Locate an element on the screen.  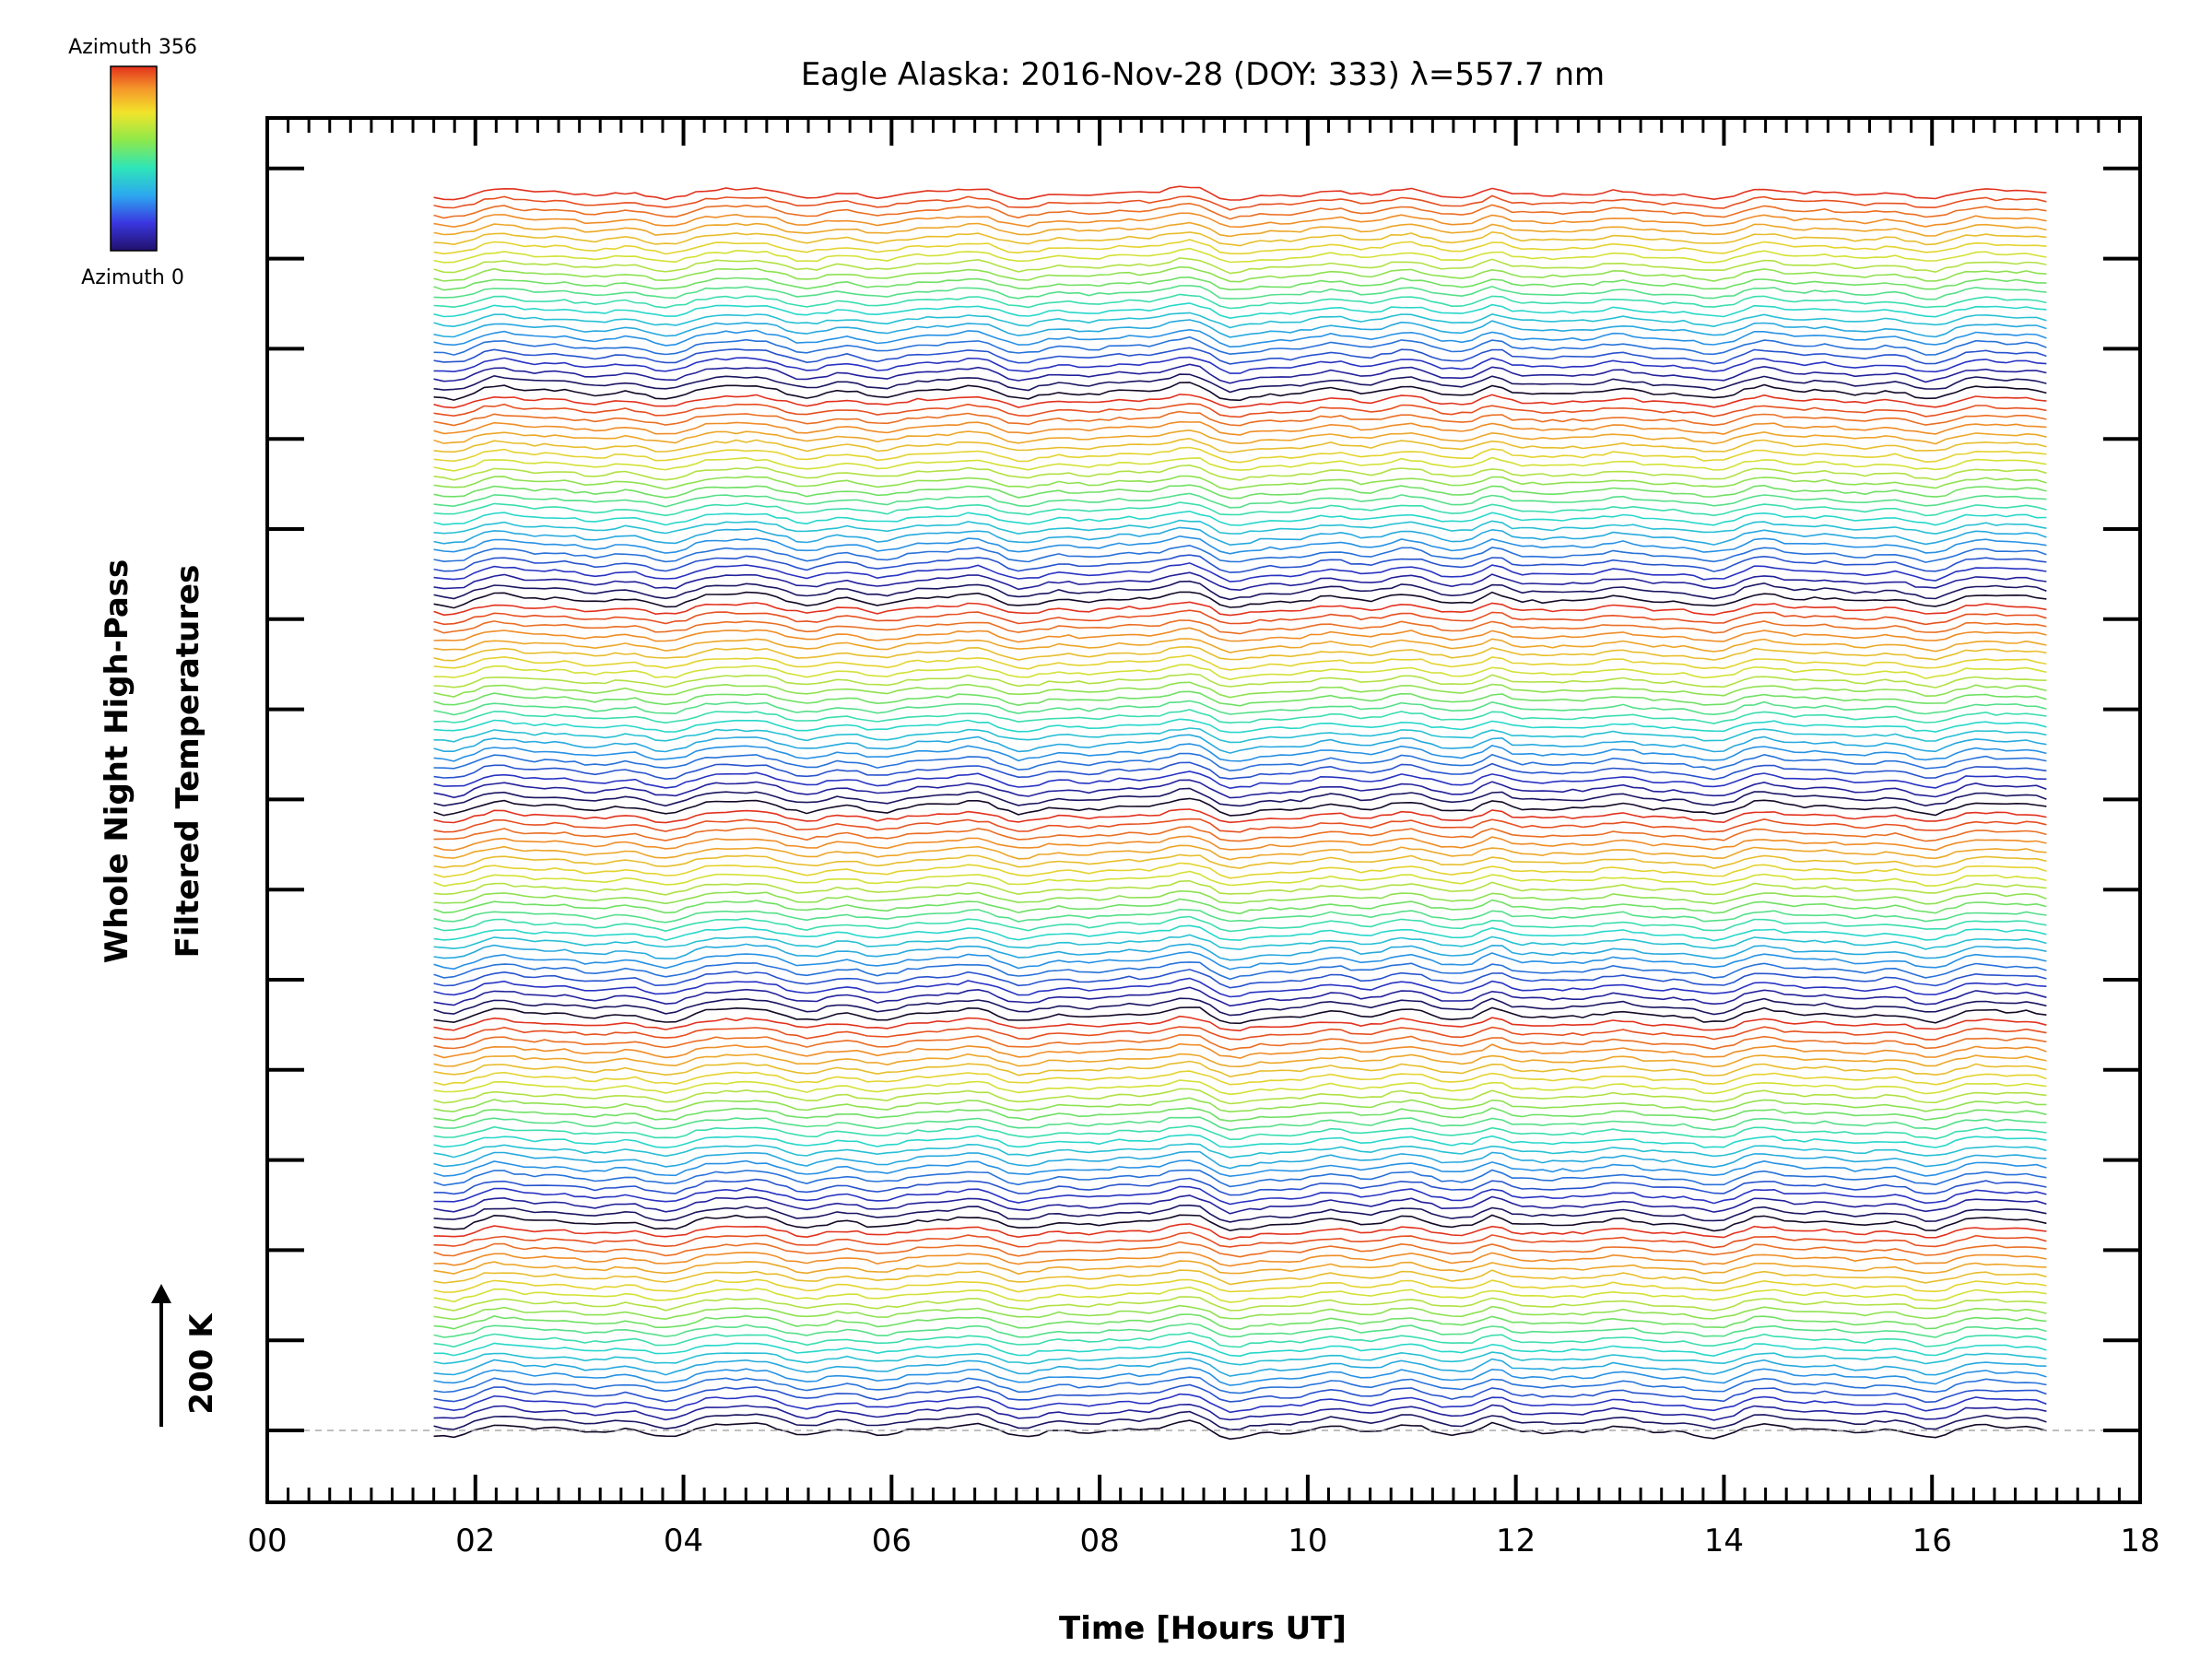
scale-bar-label: 200 K is located at coordinates (201, 1363).